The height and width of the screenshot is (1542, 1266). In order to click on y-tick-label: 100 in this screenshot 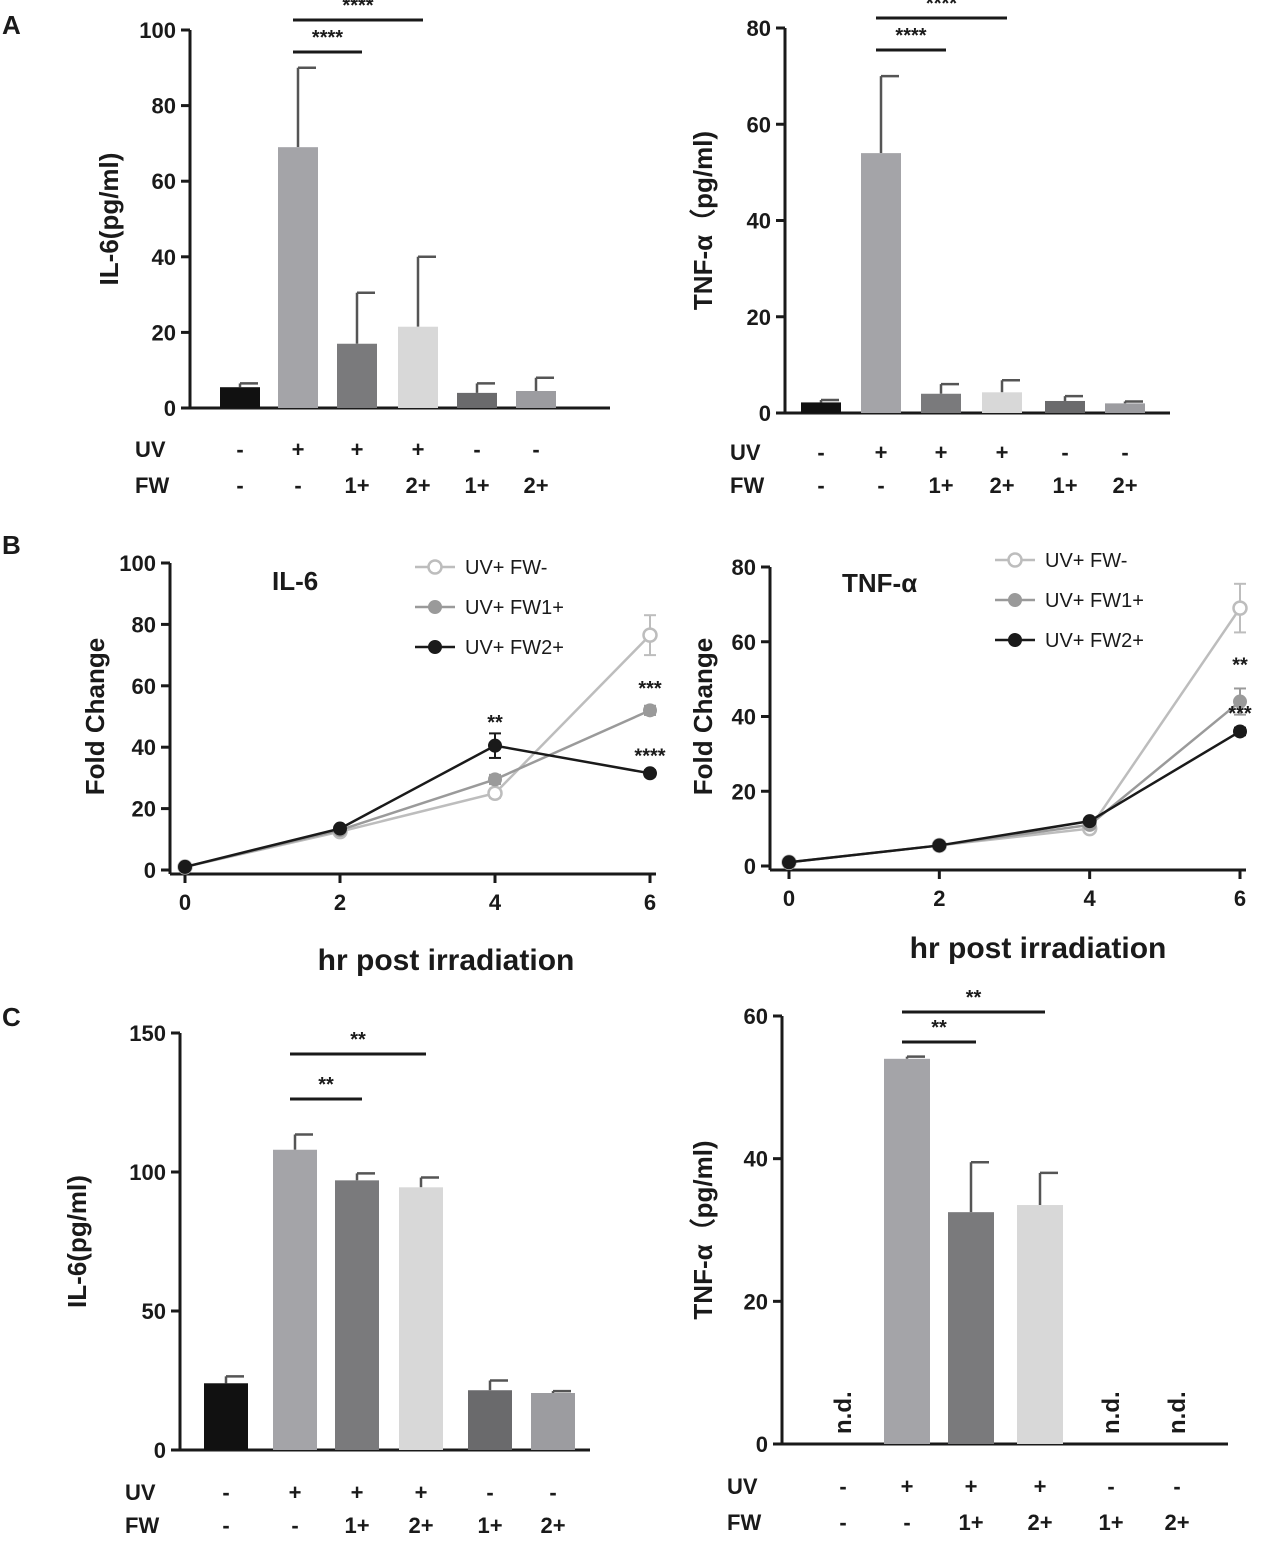, I will do `click(157, 30)`.